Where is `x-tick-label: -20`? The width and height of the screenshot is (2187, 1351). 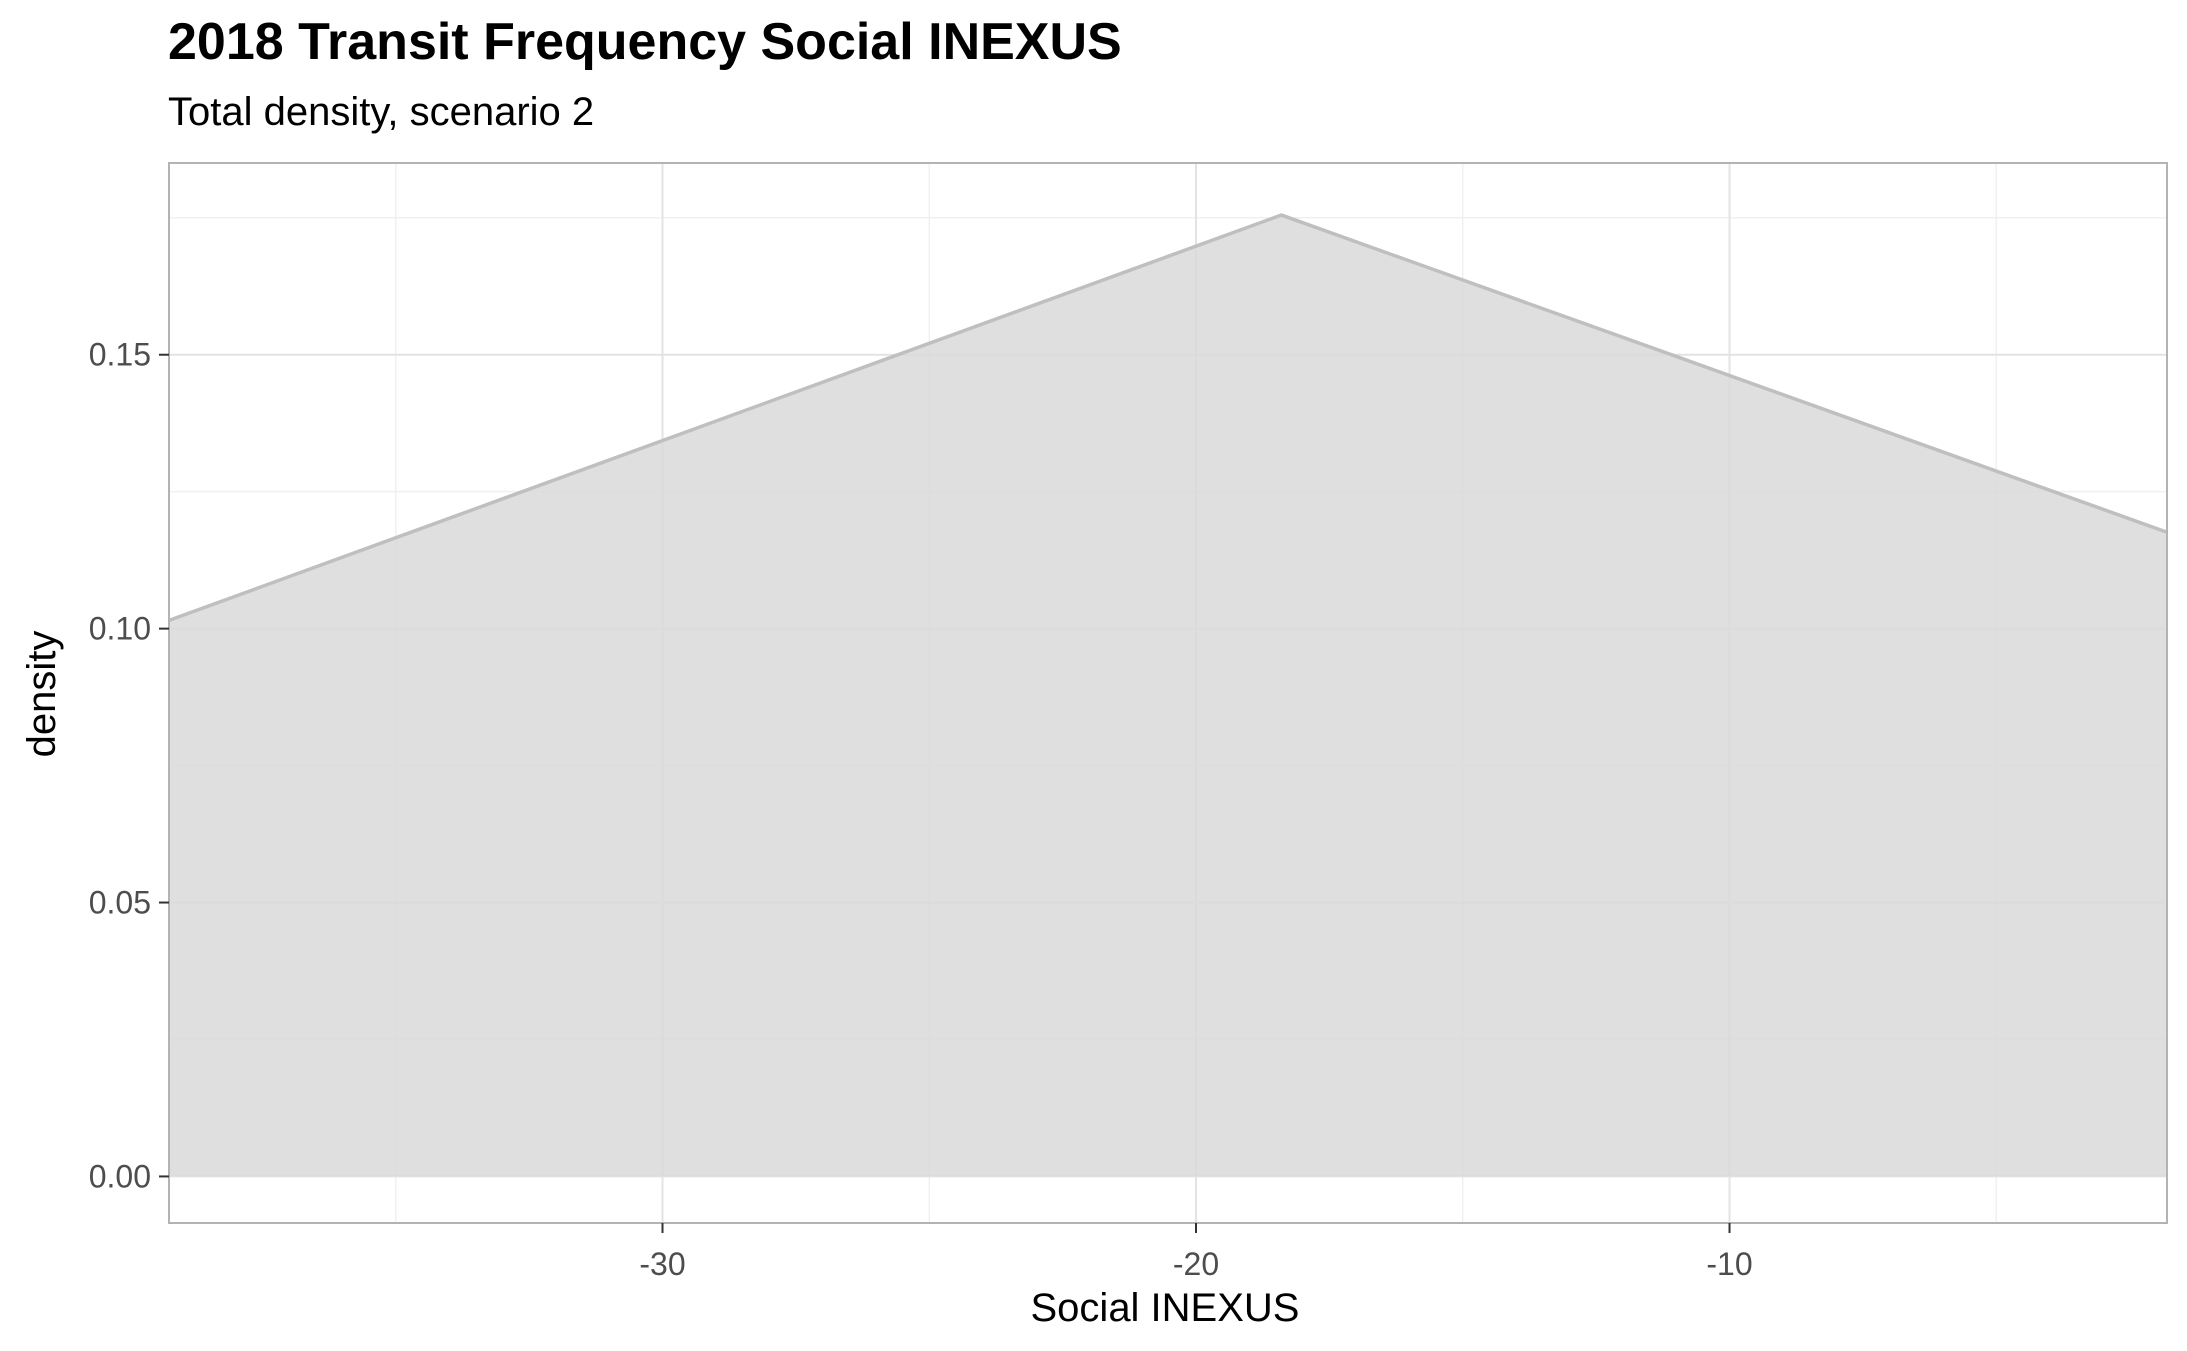
x-tick-label: -20 is located at coordinates (1196, 1264).